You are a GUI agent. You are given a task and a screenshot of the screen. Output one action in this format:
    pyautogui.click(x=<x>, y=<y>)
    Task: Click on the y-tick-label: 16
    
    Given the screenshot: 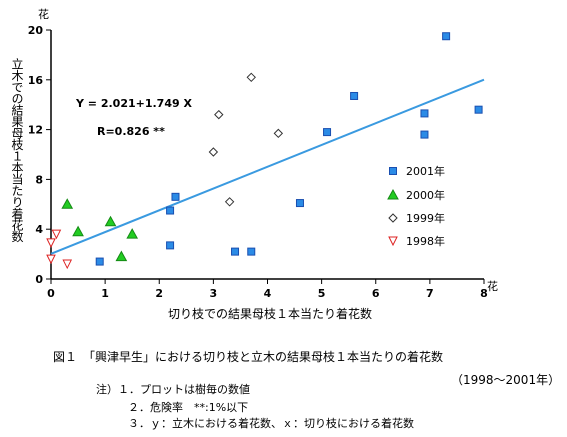 What is the action you would take?
    pyautogui.click(x=36, y=80)
    